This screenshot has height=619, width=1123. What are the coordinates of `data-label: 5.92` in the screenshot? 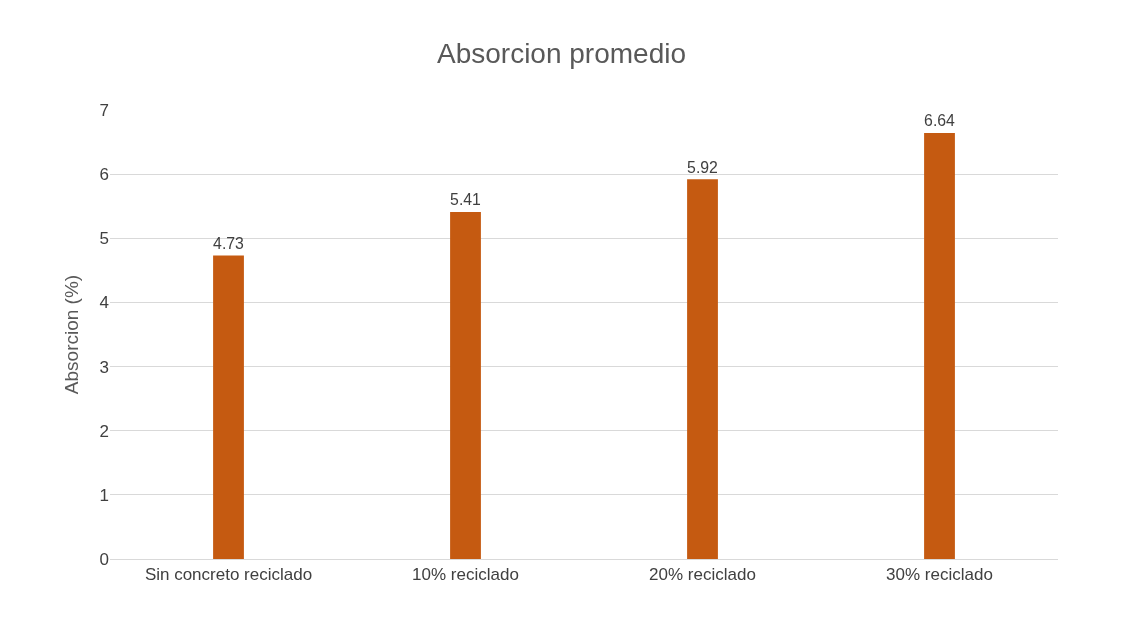 It's located at (702, 167).